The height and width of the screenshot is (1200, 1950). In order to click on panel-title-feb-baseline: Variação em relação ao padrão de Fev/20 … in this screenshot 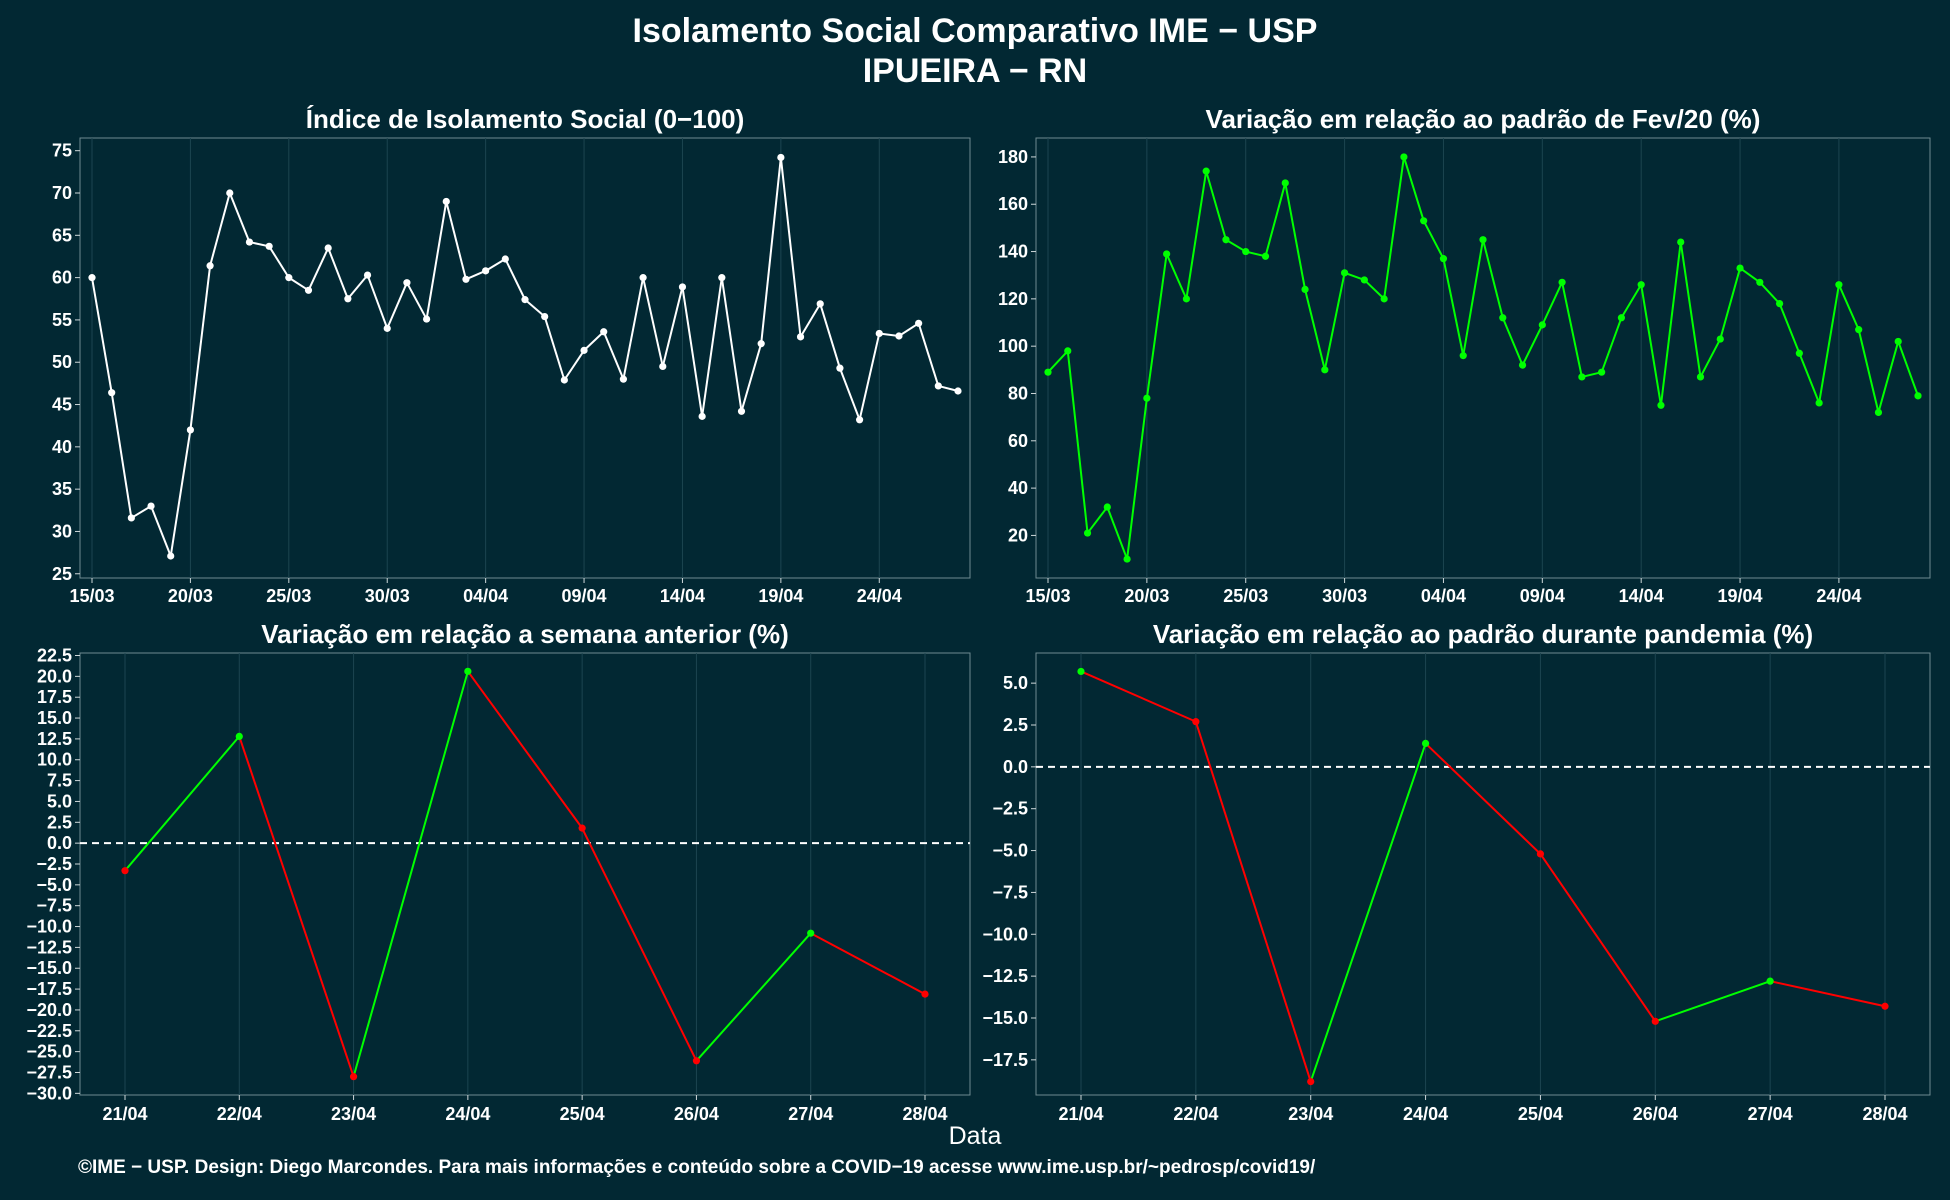, I will do `click(1483, 119)`.